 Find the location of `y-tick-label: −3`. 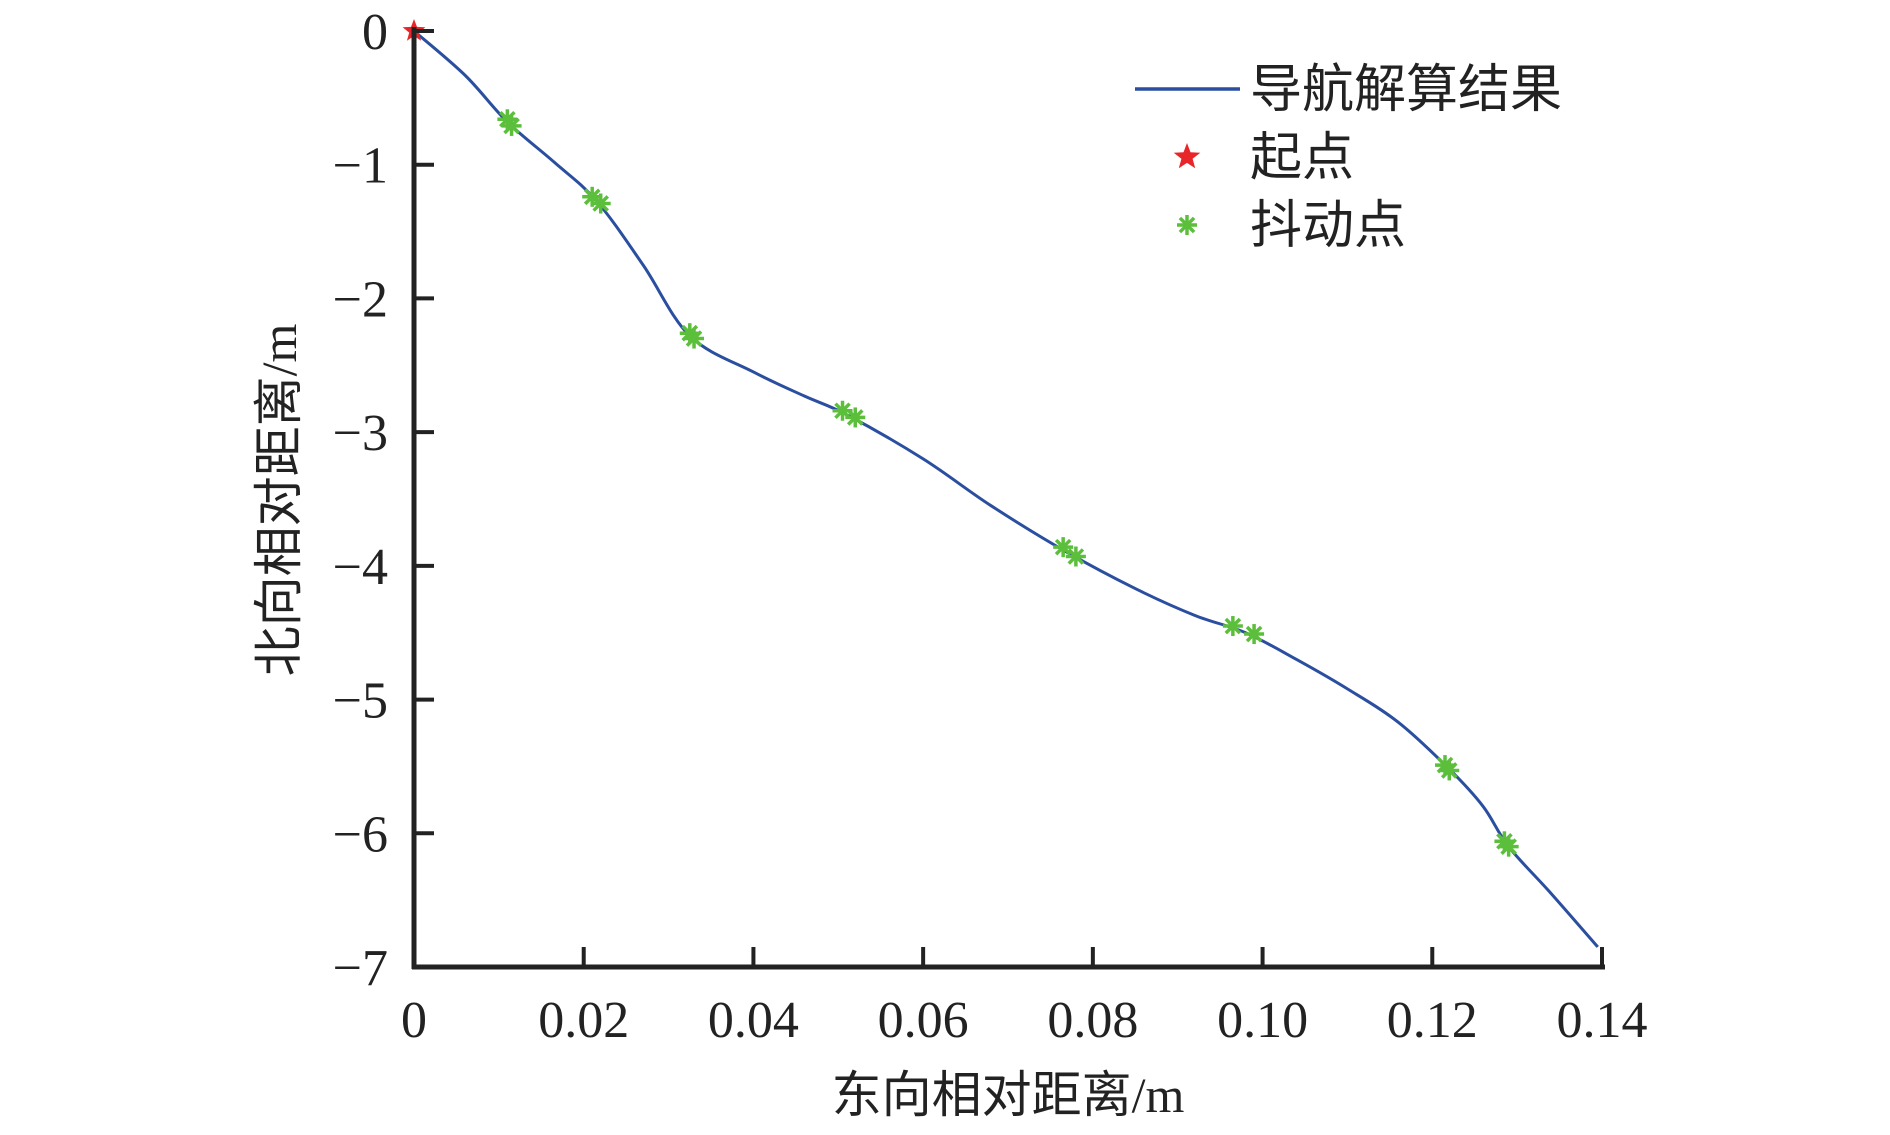

y-tick-label: −3 is located at coordinates (360, 433).